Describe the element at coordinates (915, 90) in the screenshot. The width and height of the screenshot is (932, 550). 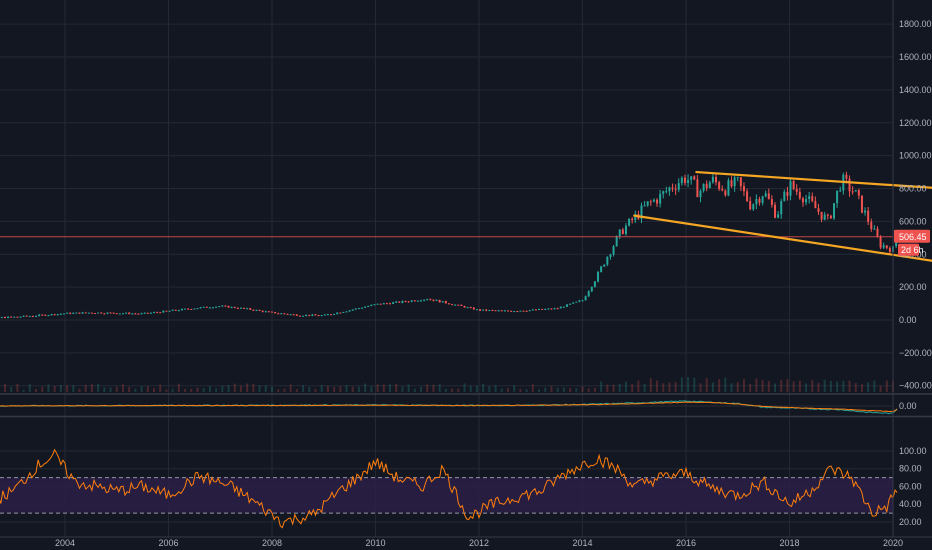
I see `y-axis-tick-label: 1400.00` at that location.